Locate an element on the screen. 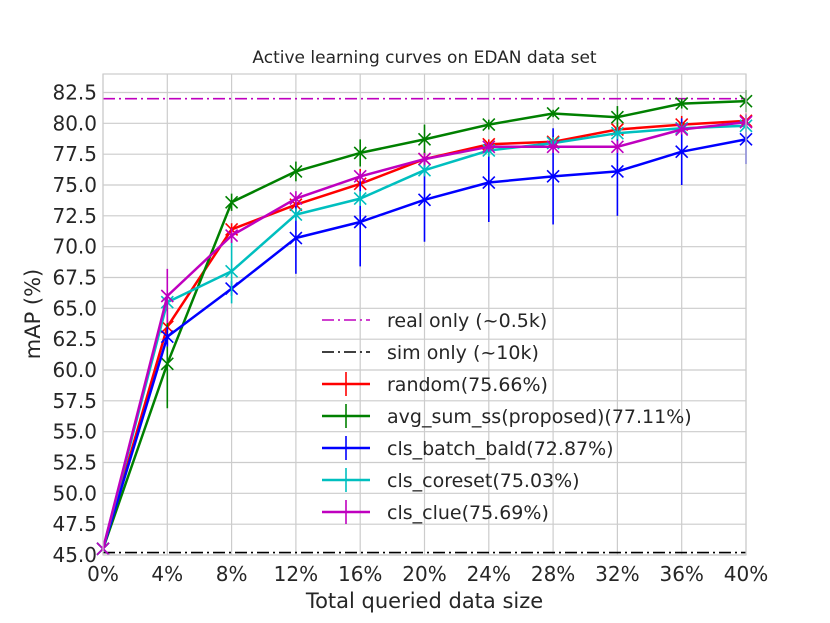  x-tick-label: 32% is located at coordinates (617, 574).